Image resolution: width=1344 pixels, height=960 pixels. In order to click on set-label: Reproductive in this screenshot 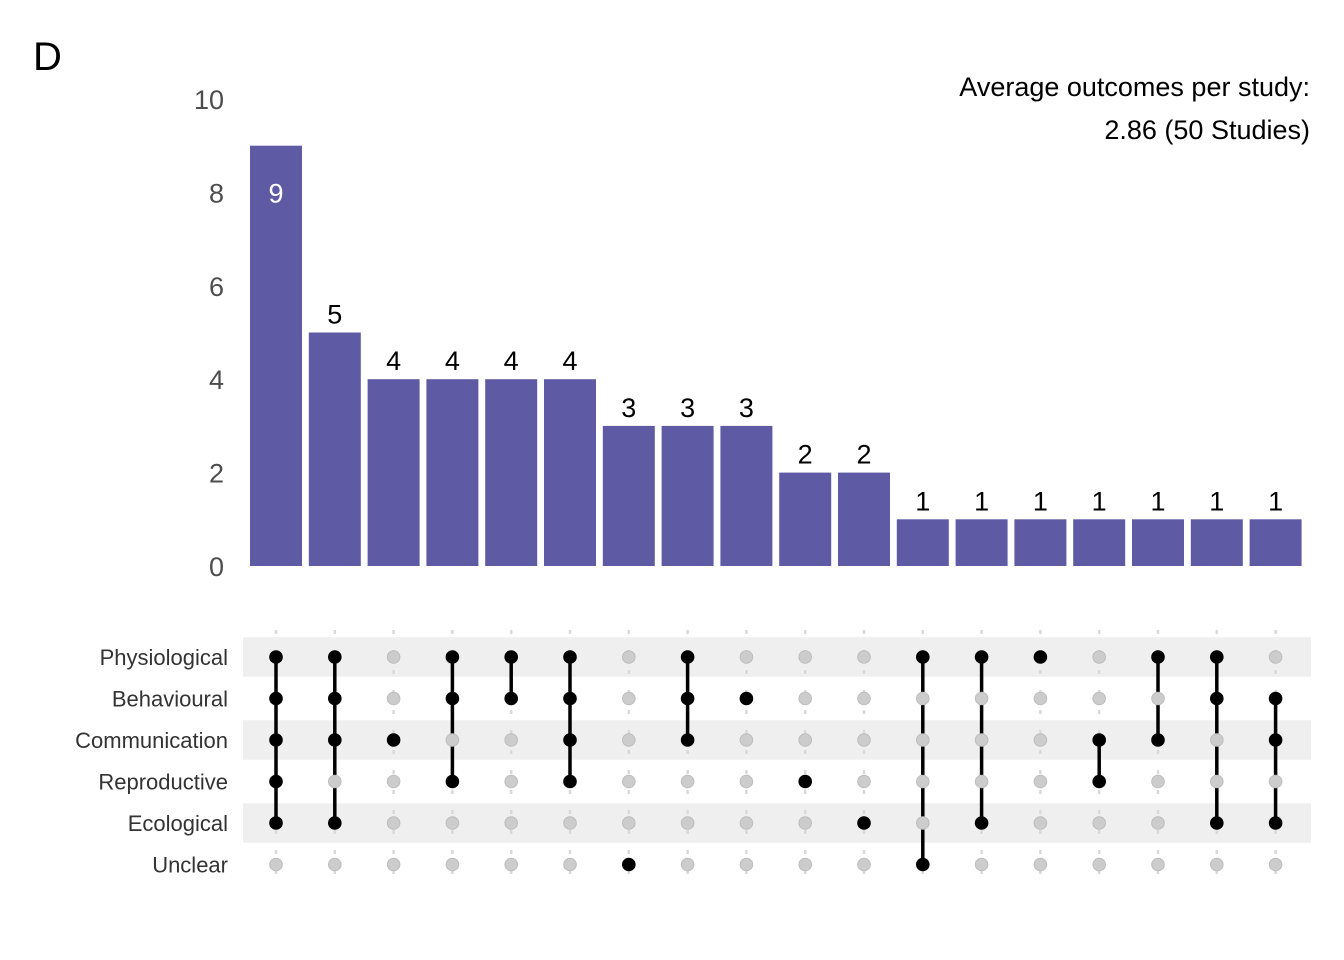, I will do `click(163, 782)`.